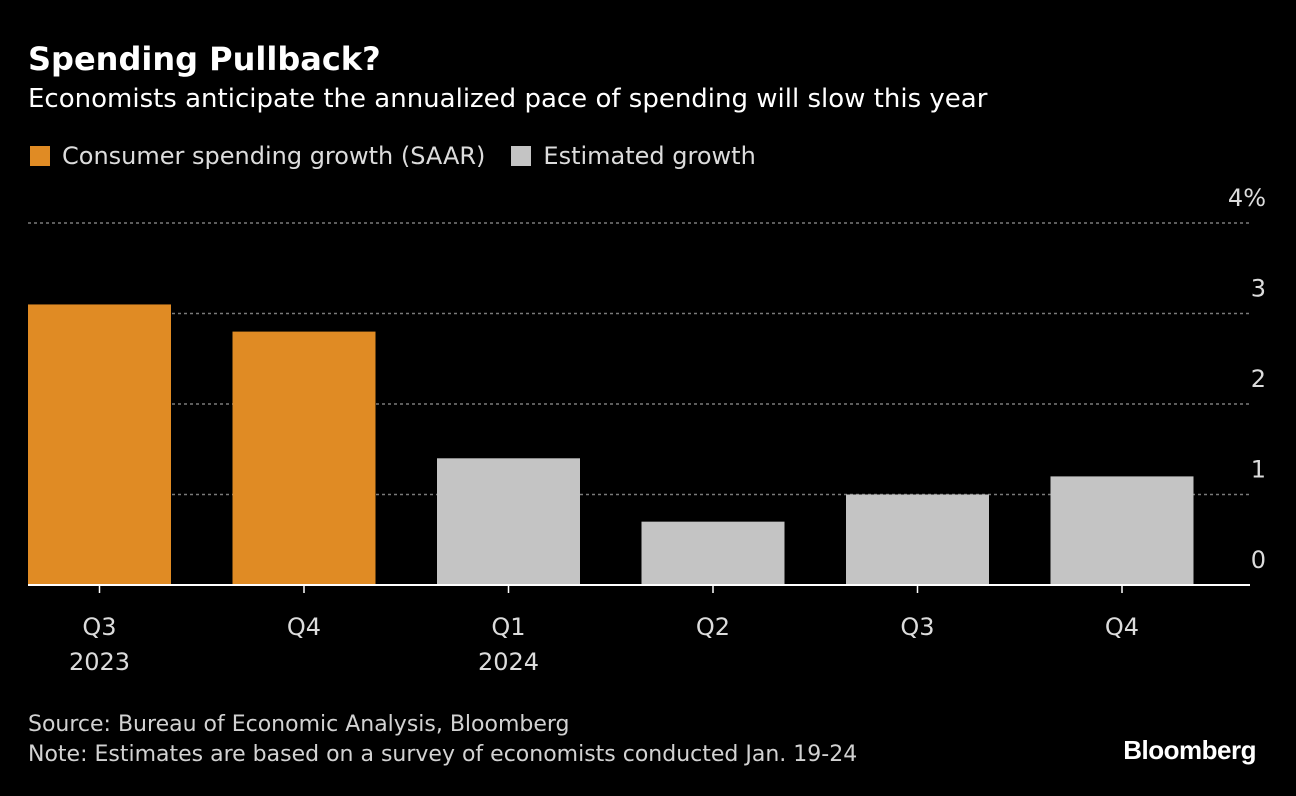 The image size is (1296, 796). I want to click on chart-title: Spending Pullback?, so click(204, 59).